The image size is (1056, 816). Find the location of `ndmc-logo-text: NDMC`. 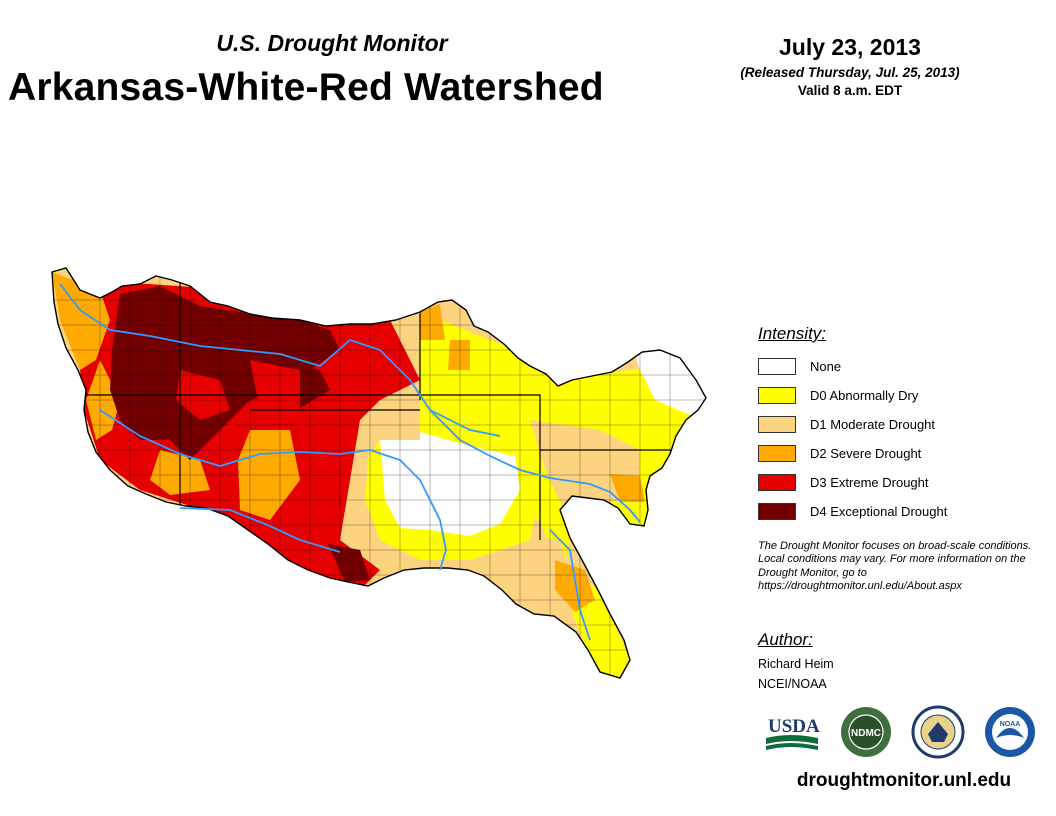

ndmc-logo-text: NDMC is located at coordinates (866, 733).